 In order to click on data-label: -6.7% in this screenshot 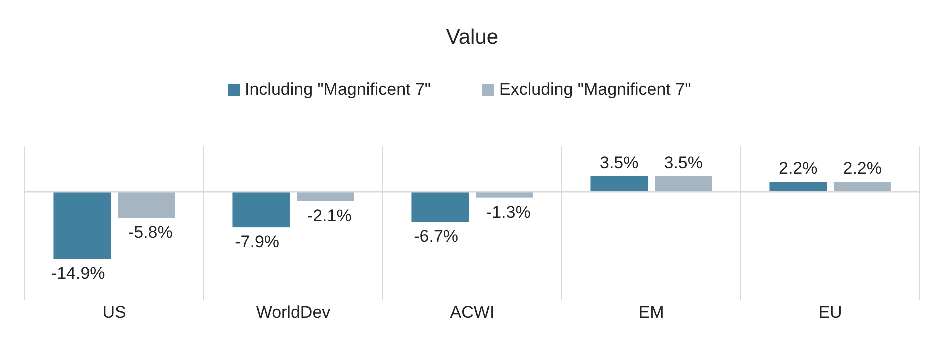, I will do `click(436, 236)`.